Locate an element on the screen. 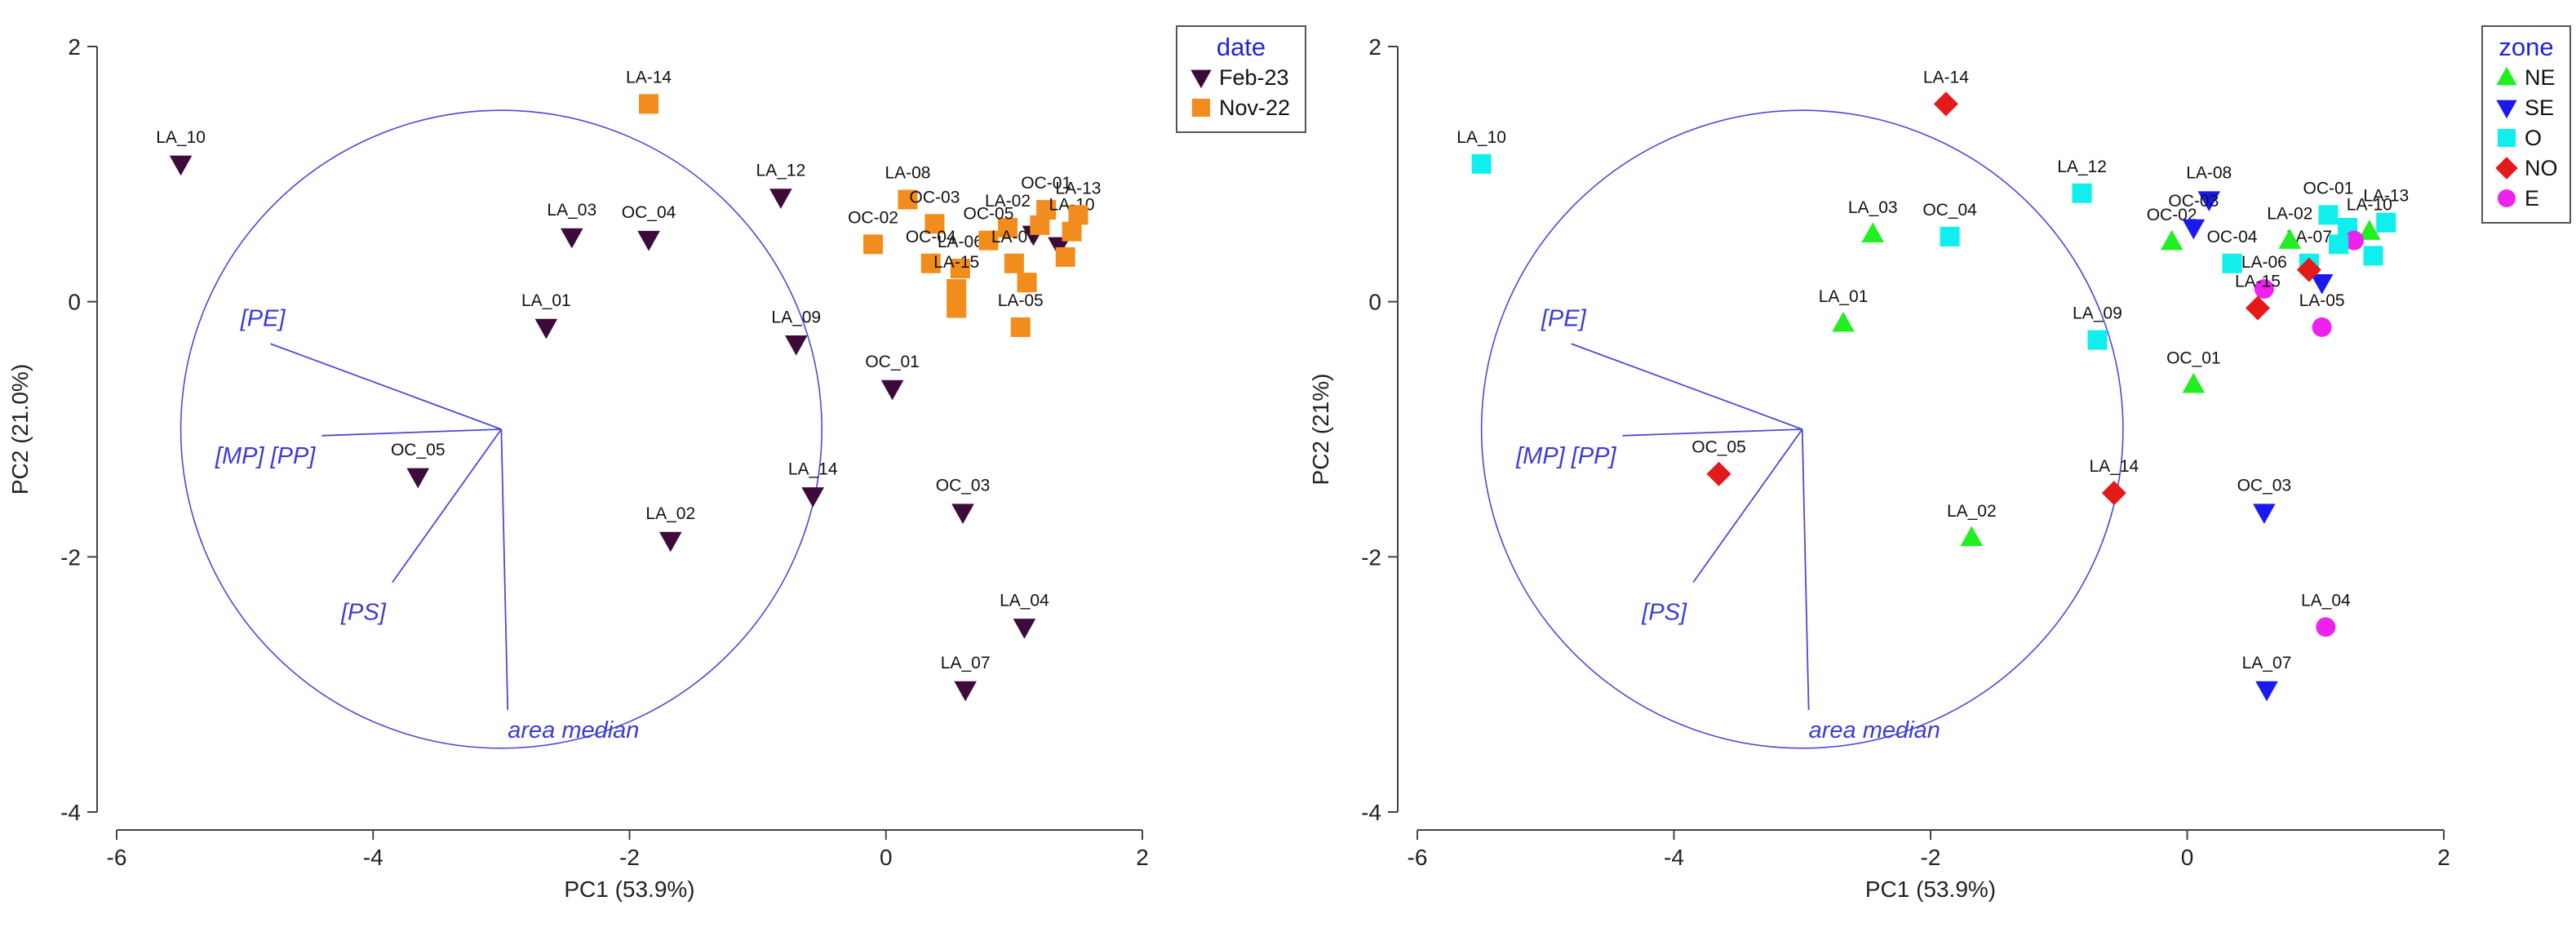  legend-box is located at coordinates (2526, 124).